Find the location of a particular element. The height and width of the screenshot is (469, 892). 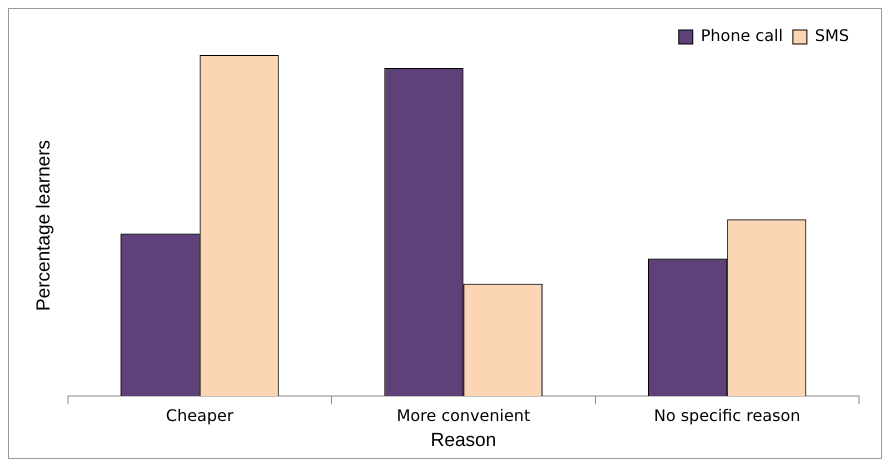

x-axis-title: Reason is located at coordinates (463, 440).